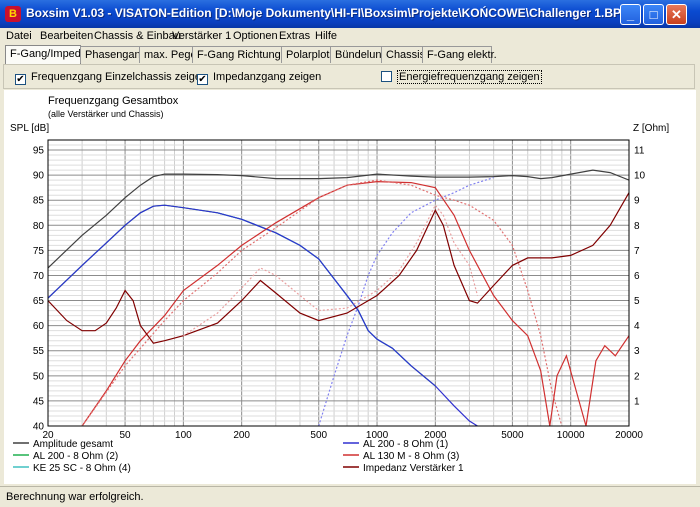  What do you see at coordinates (39, 351) in the screenshot?
I see `y-tick-label: 55` at bounding box center [39, 351].